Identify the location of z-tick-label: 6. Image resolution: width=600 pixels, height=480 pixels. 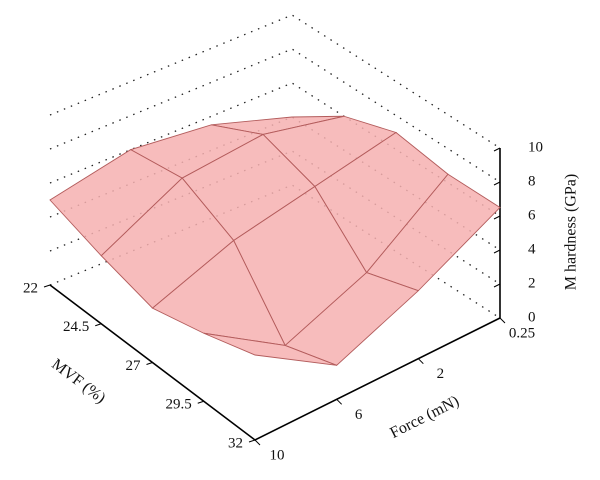
(532, 215).